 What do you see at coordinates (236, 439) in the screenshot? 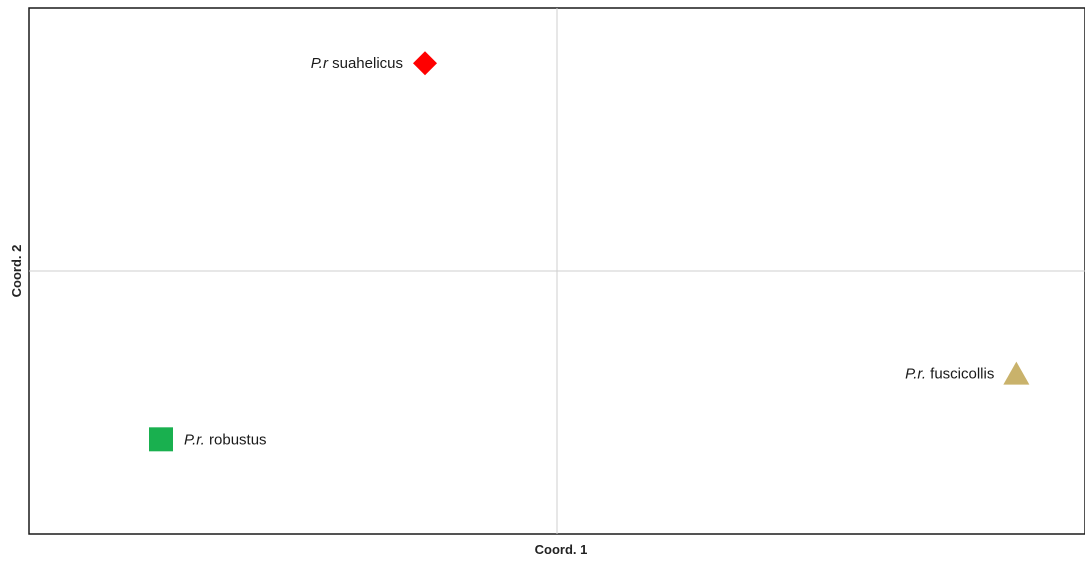
I see `point-label-name: robustus` at bounding box center [236, 439].